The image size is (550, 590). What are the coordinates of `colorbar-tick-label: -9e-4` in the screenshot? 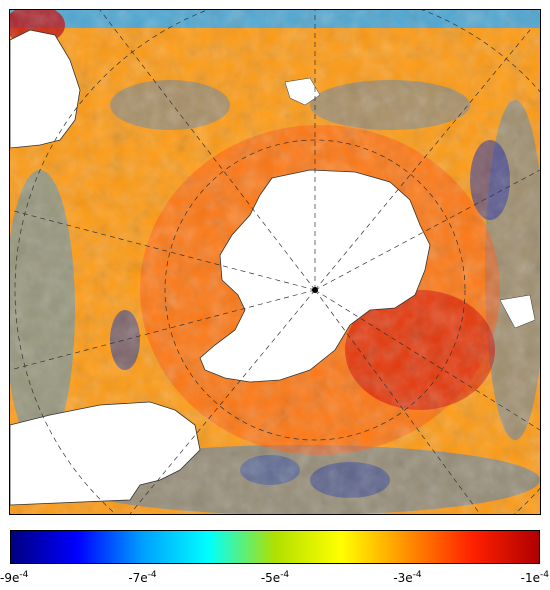 It's located at (14, 577).